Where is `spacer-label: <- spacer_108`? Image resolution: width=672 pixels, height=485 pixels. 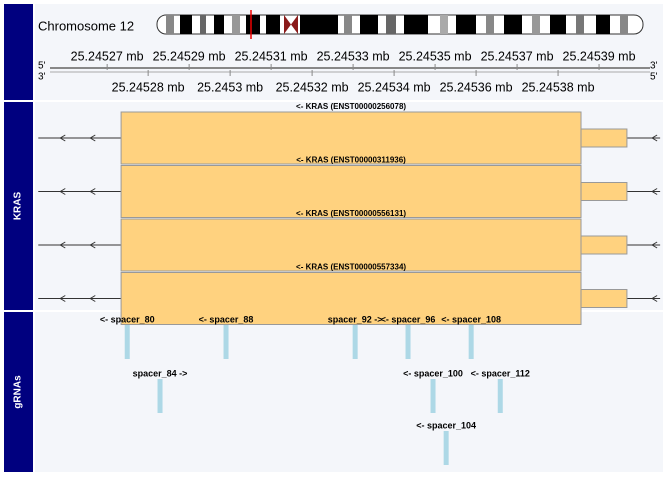 spacer-label: <- spacer_108 is located at coordinates (471, 319).